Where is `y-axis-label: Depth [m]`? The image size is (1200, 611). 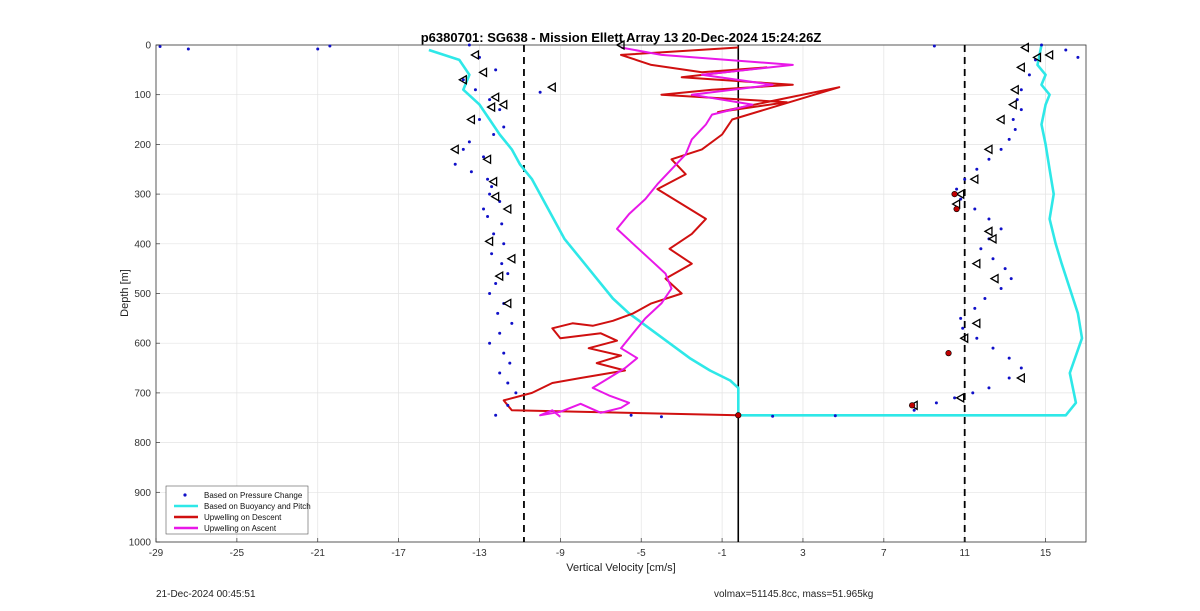 y-axis-label: Depth [m] is located at coordinates (125, 293).